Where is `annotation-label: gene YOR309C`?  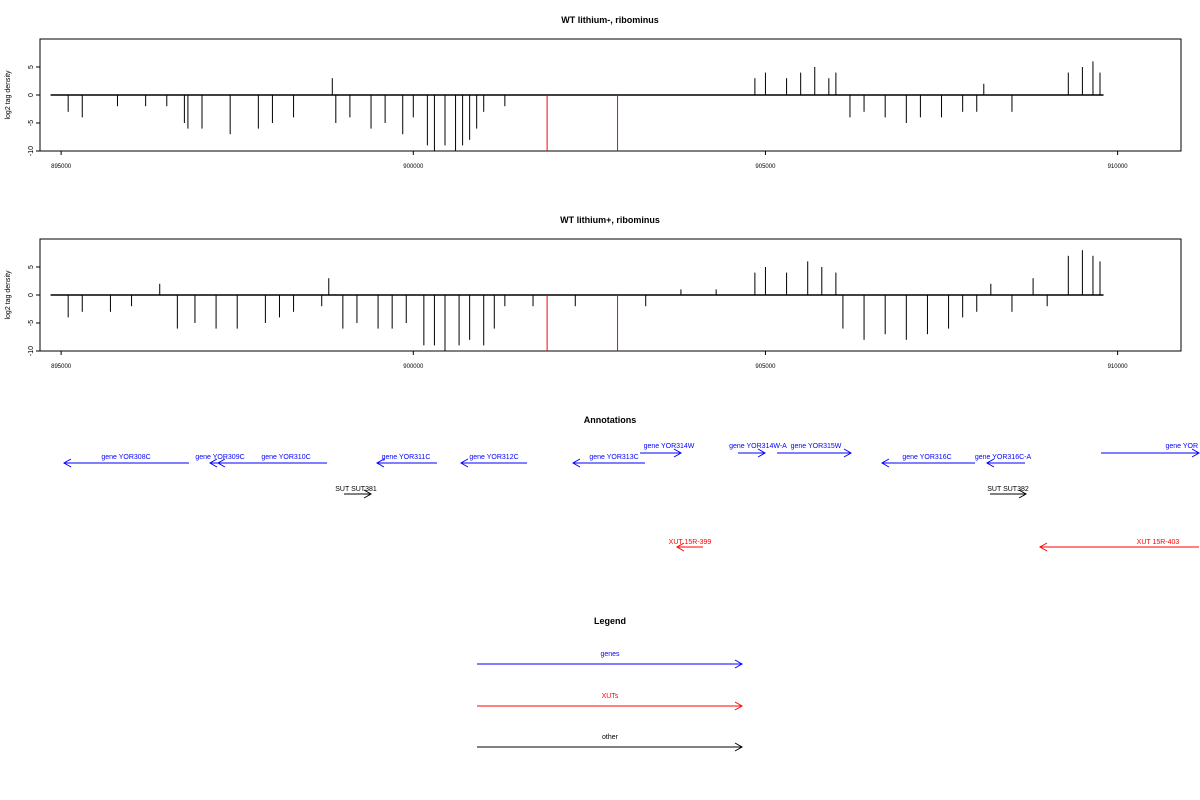 annotation-label: gene YOR309C is located at coordinates (219, 457).